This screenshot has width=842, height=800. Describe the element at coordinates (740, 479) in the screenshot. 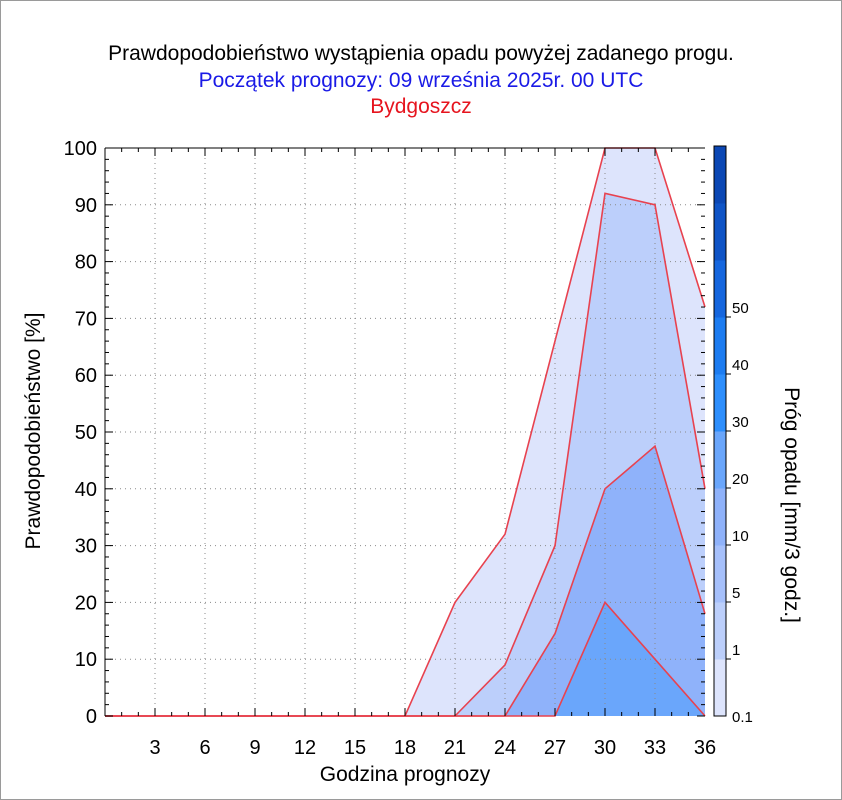

I see `colorbar-tick-label: 20` at that location.